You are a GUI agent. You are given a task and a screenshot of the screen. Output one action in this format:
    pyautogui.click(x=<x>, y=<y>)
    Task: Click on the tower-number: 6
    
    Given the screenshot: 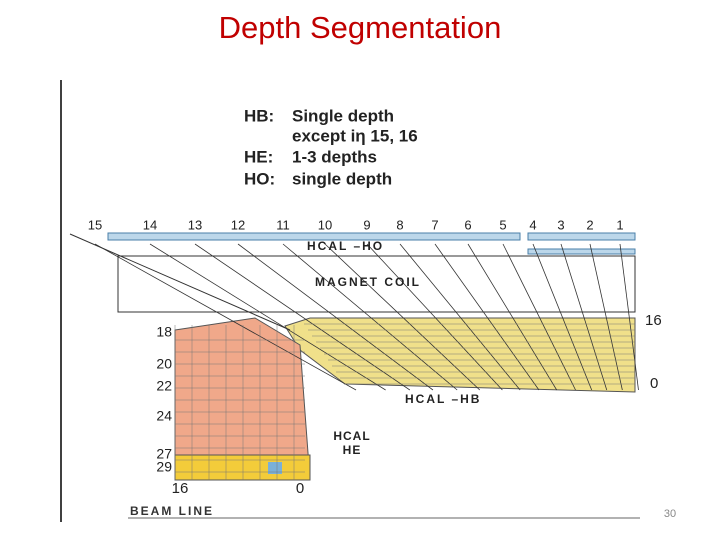 What is the action you would take?
    pyautogui.click(x=467, y=224)
    